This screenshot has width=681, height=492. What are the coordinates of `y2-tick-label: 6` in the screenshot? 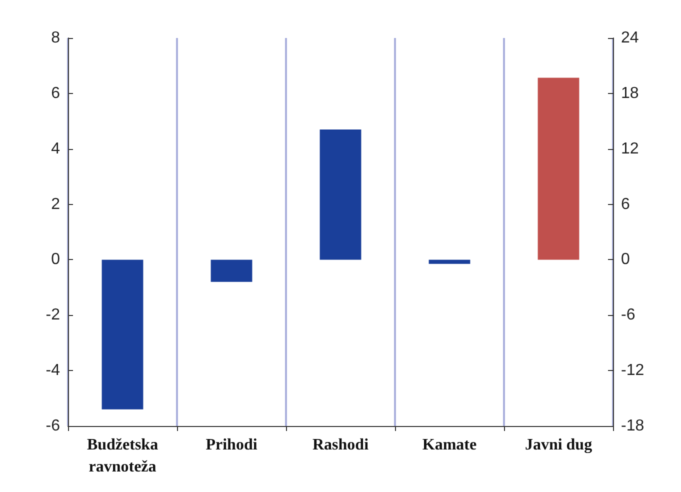 It's located at (625, 204).